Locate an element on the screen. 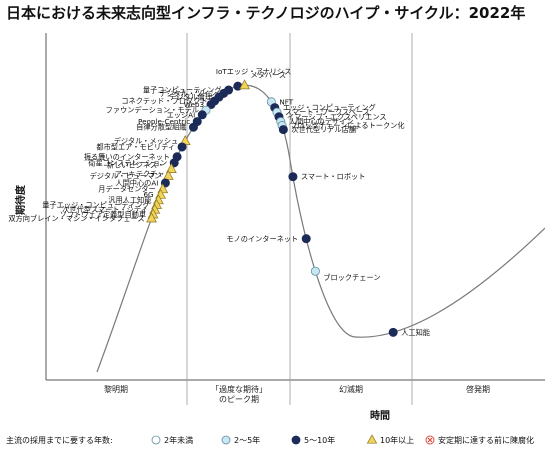  legend-item: 2年未満 is located at coordinates (172, 440).